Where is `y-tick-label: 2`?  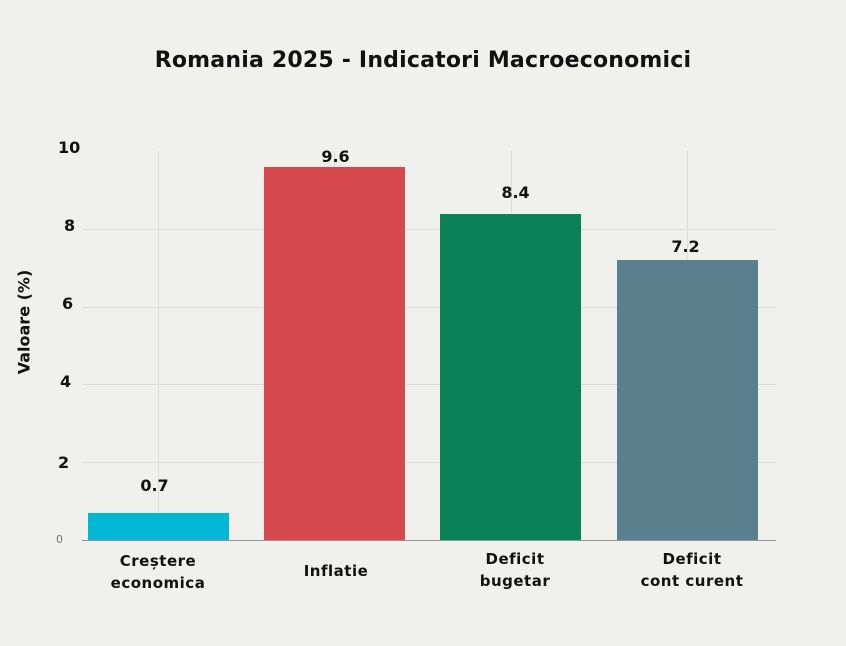
y-tick-label: 2 is located at coordinates (64, 462).